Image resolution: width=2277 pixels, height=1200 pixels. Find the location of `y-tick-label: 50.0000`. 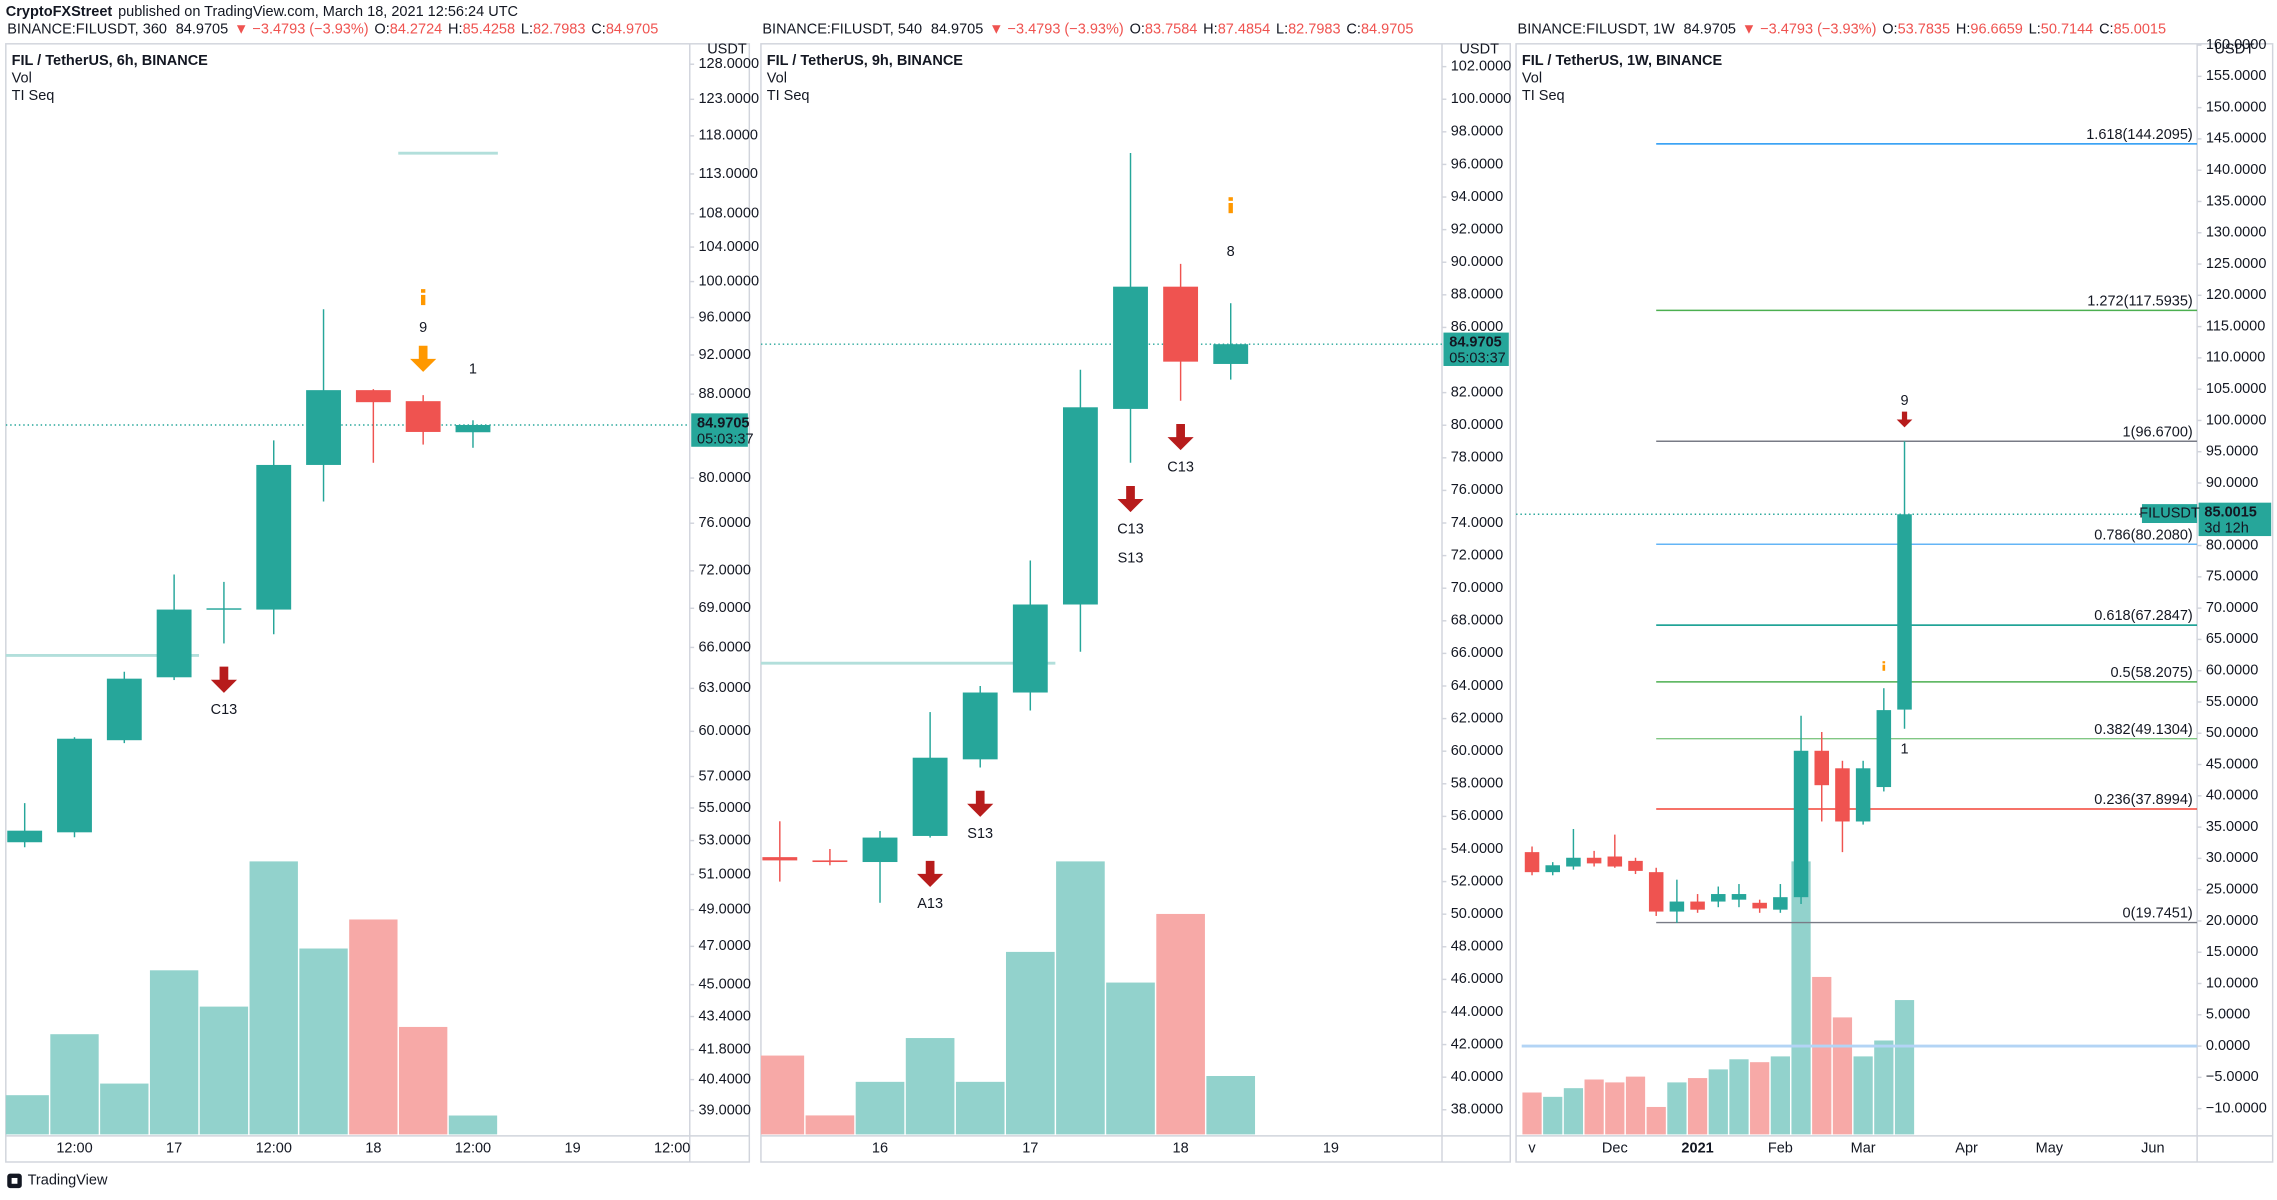

y-tick-label: 50.0000 is located at coordinates (1477, 914).